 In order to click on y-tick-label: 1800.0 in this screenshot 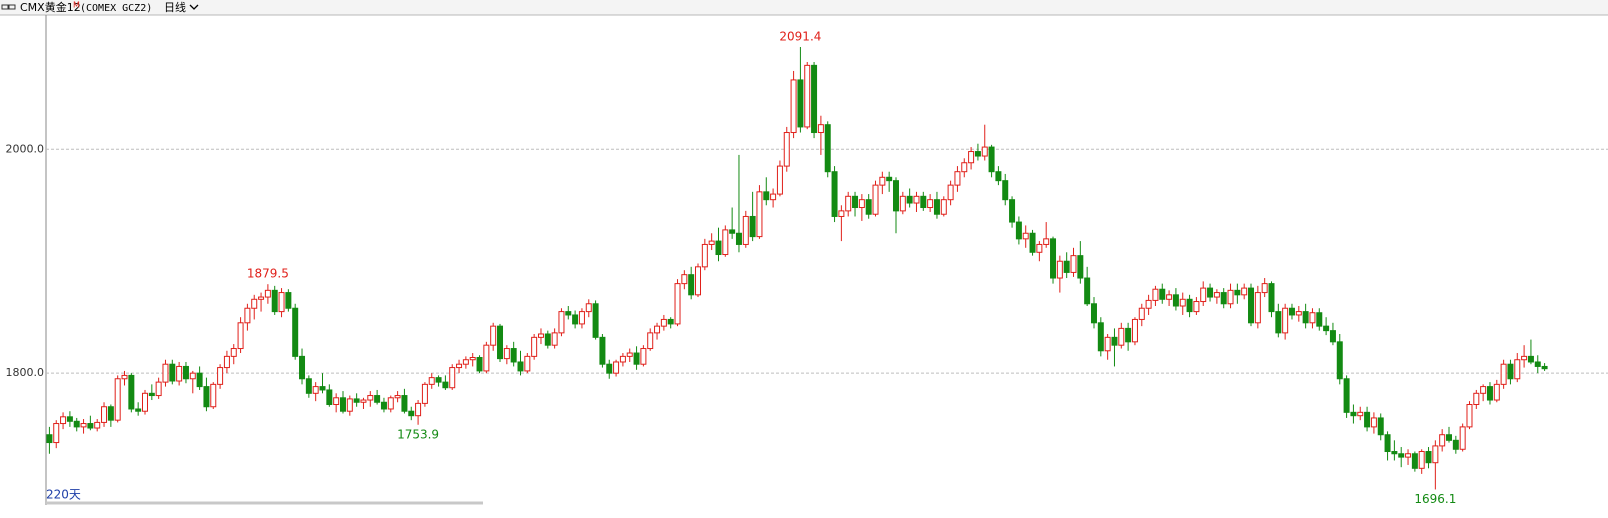, I will do `click(25, 372)`.